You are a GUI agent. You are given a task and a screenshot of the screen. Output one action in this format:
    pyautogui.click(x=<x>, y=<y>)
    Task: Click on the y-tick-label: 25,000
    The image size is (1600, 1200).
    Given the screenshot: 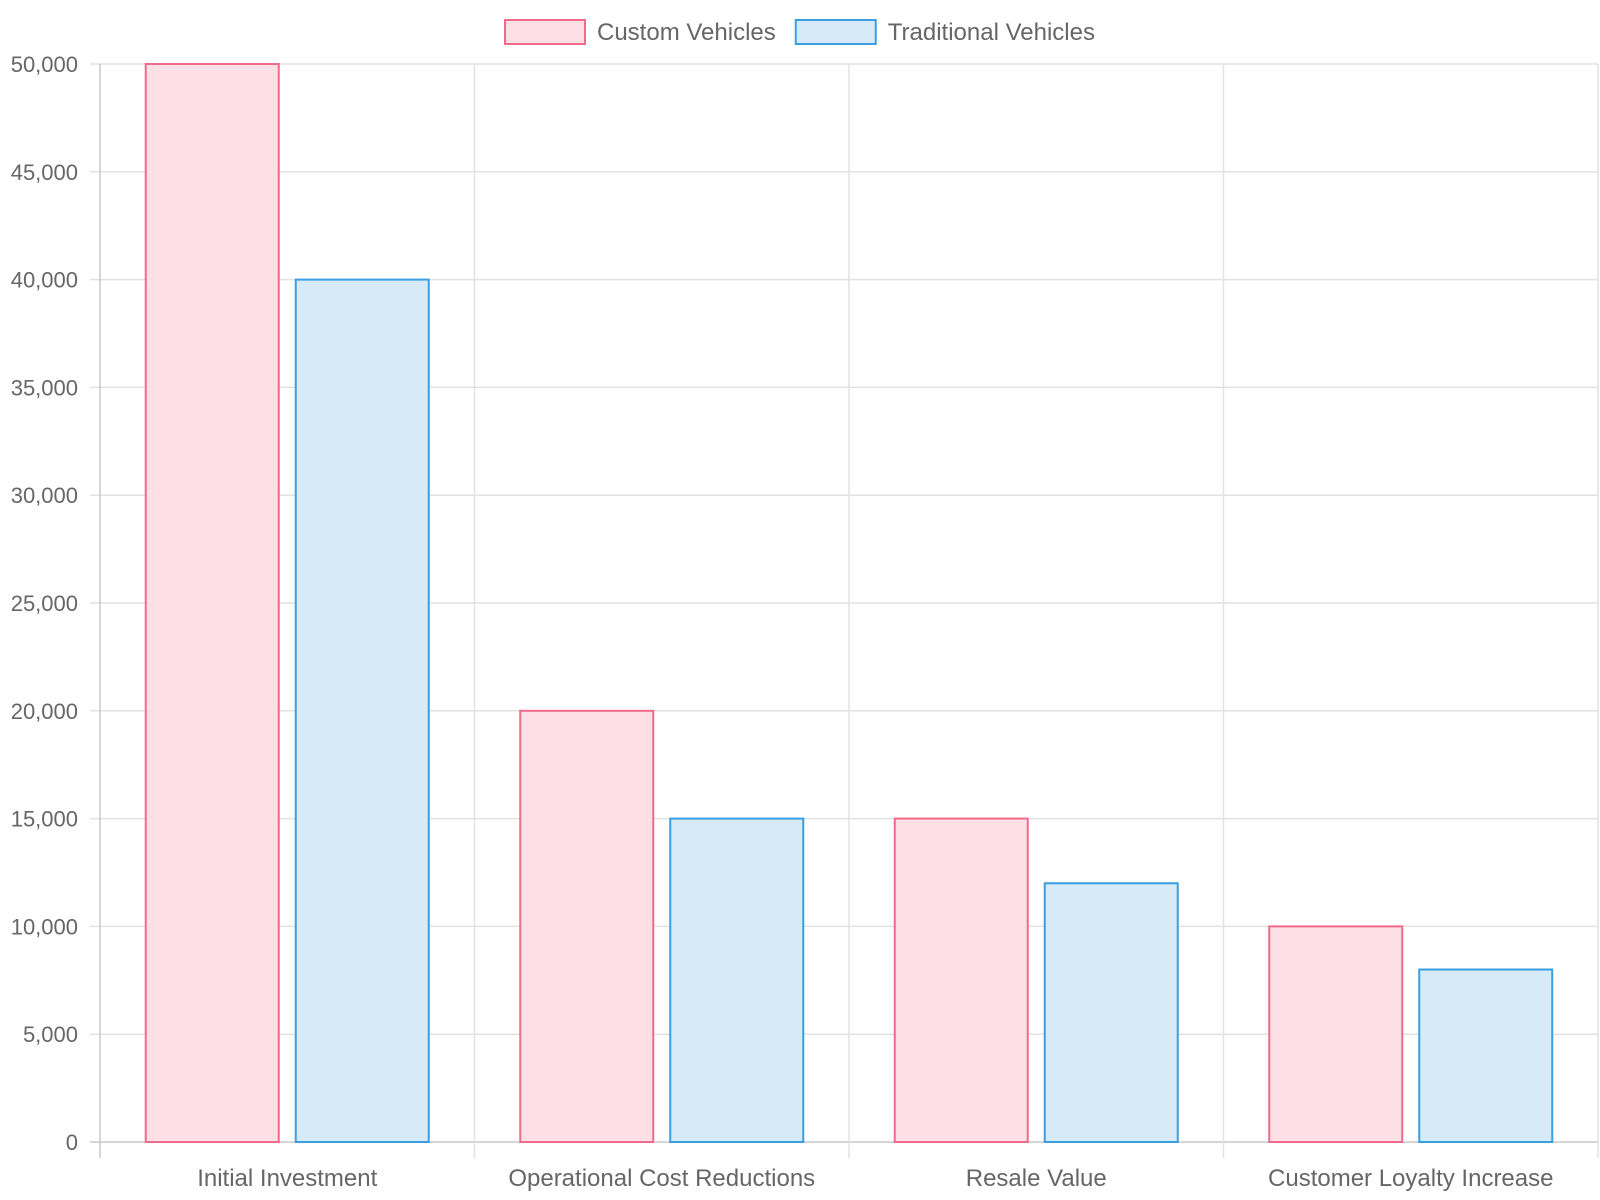 What is the action you would take?
    pyautogui.click(x=44, y=603)
    